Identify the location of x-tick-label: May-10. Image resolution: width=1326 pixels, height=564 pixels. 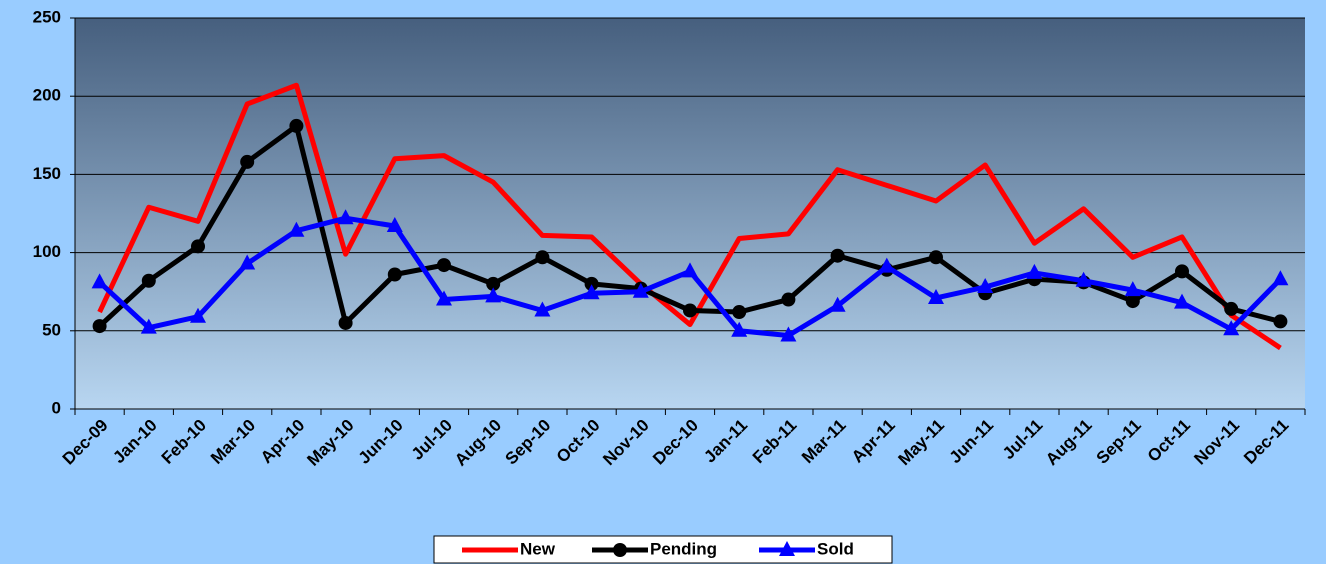
(330, 443).